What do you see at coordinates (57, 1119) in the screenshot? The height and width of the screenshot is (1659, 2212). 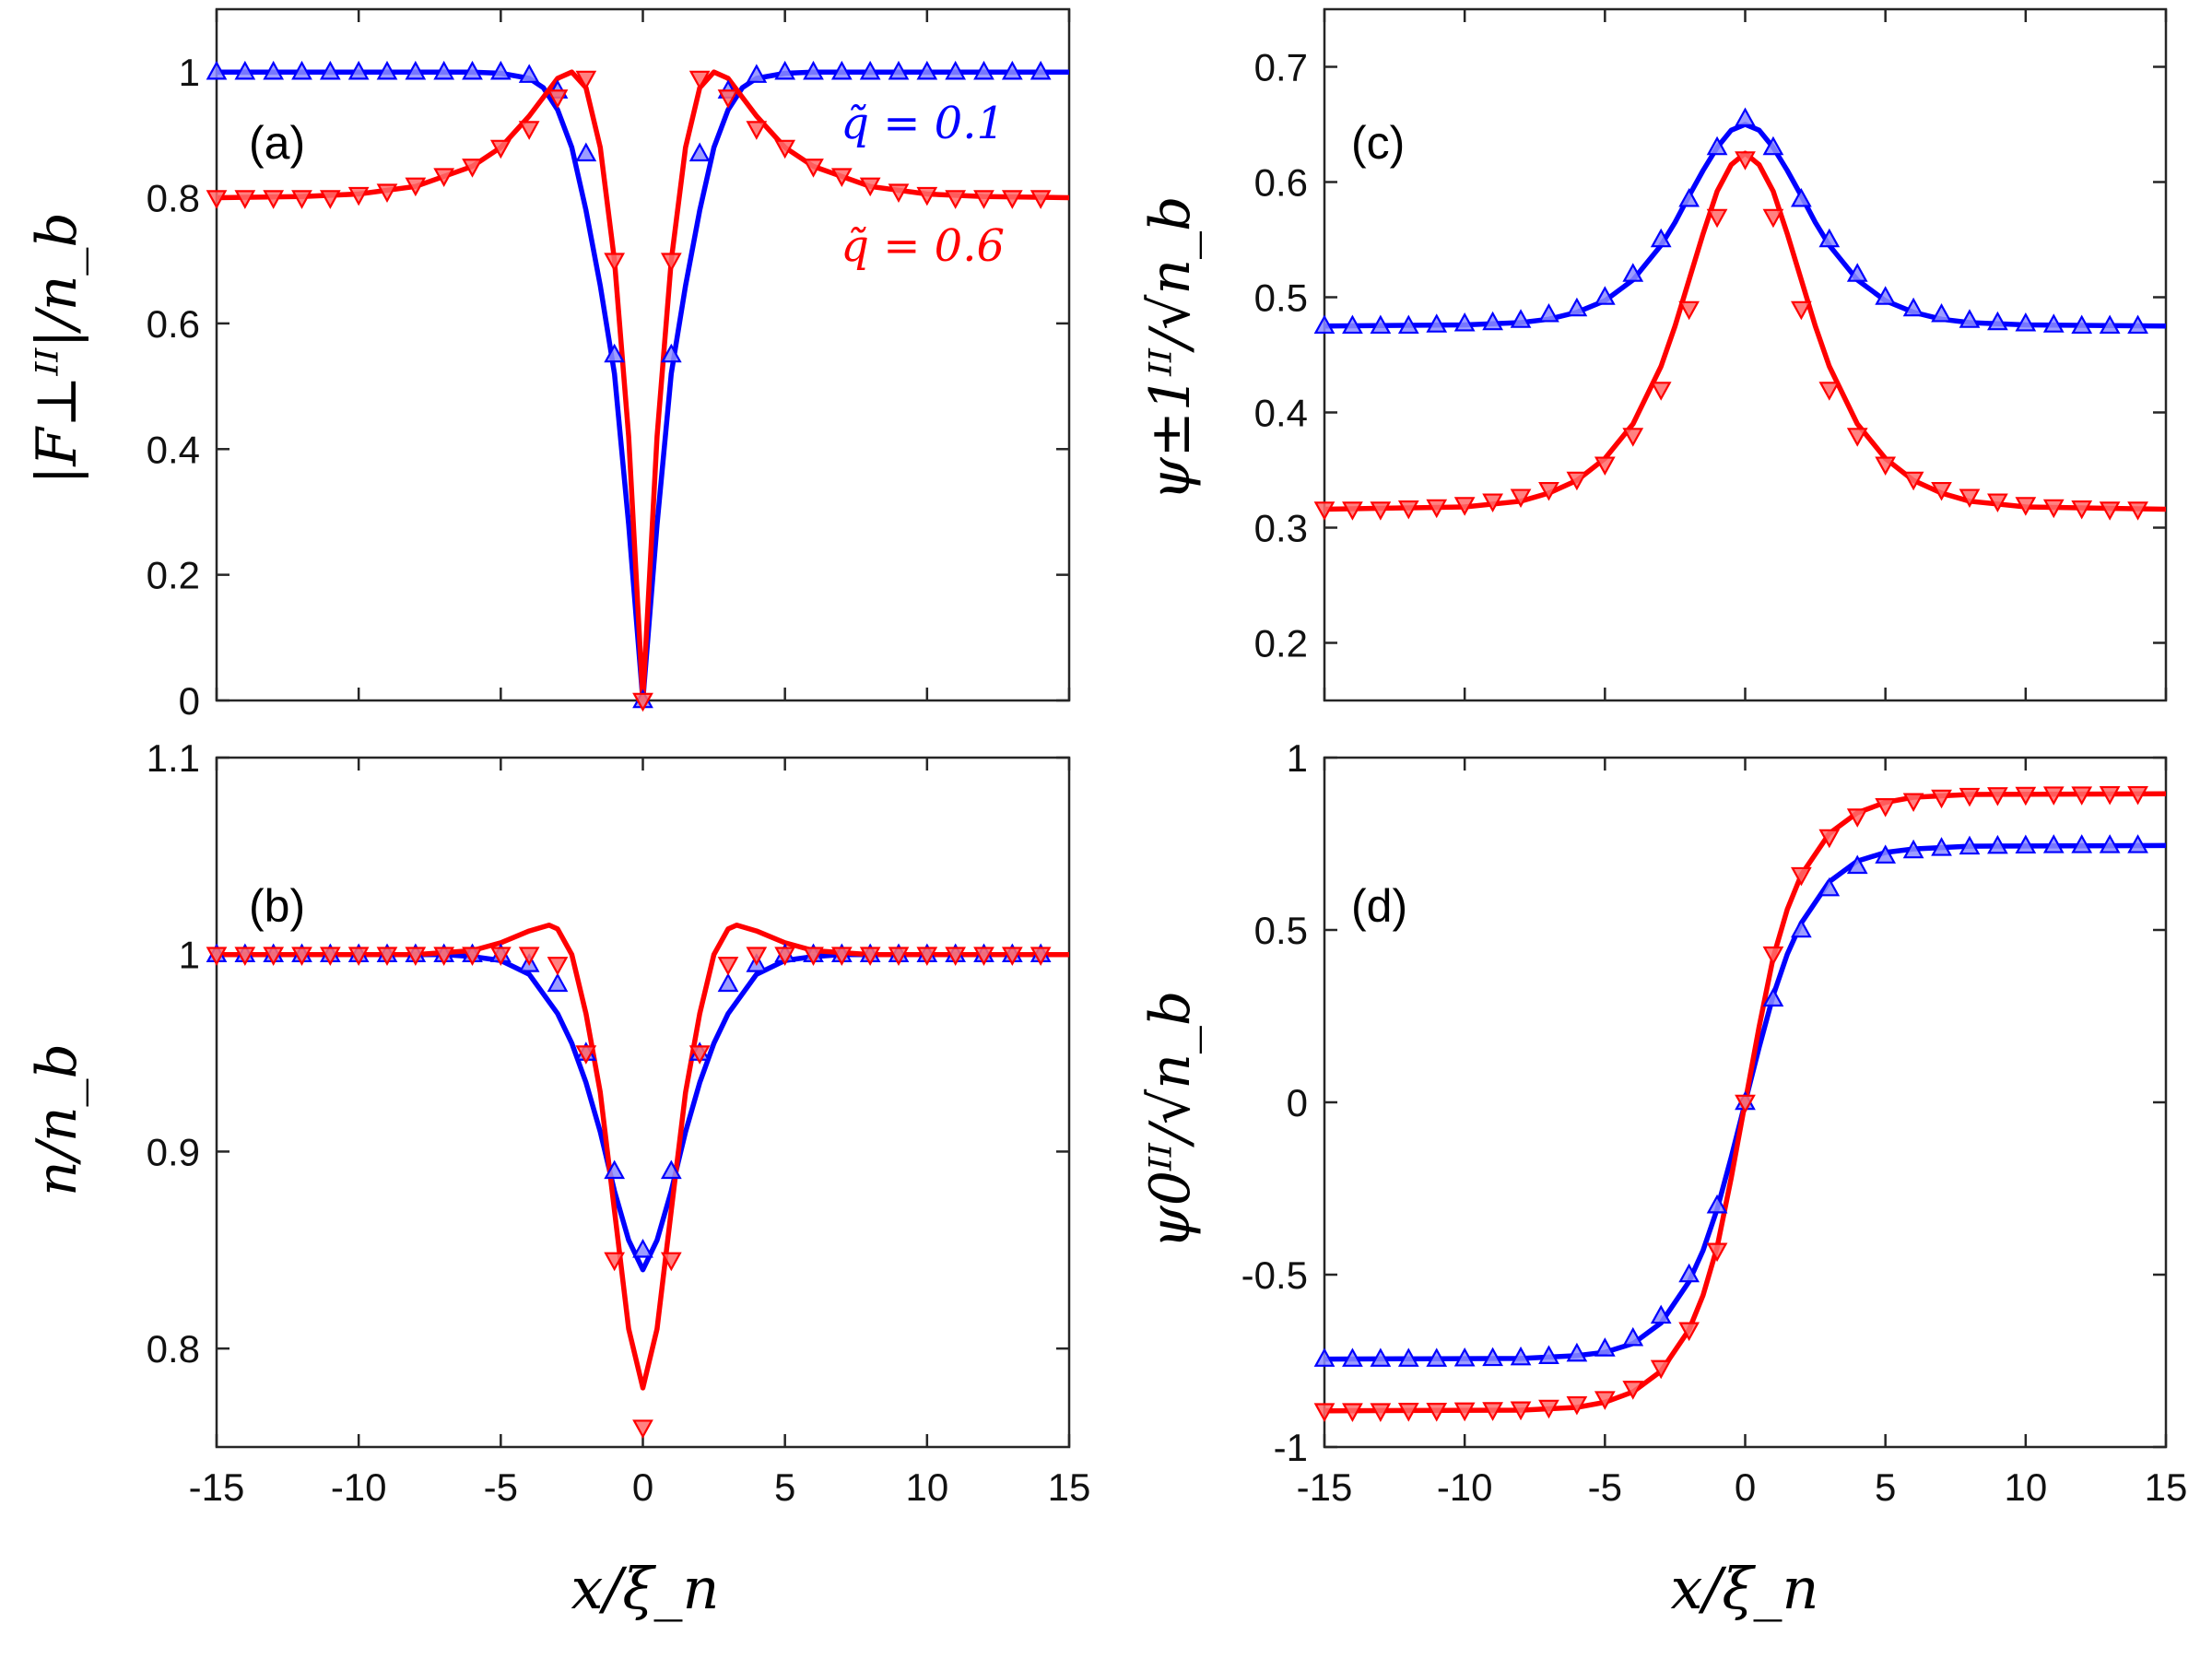 I see `ylabel-b: n/n_b` at bounding box center [57, 1119].